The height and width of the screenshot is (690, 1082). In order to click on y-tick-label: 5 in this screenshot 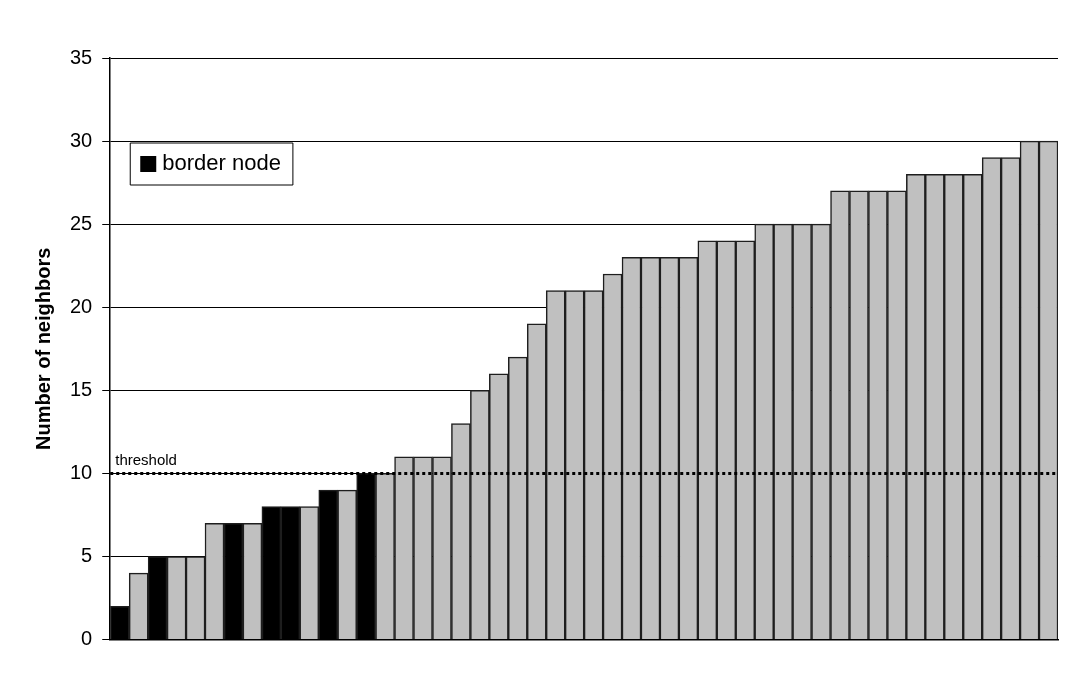, I will do `click(87, 555)`.